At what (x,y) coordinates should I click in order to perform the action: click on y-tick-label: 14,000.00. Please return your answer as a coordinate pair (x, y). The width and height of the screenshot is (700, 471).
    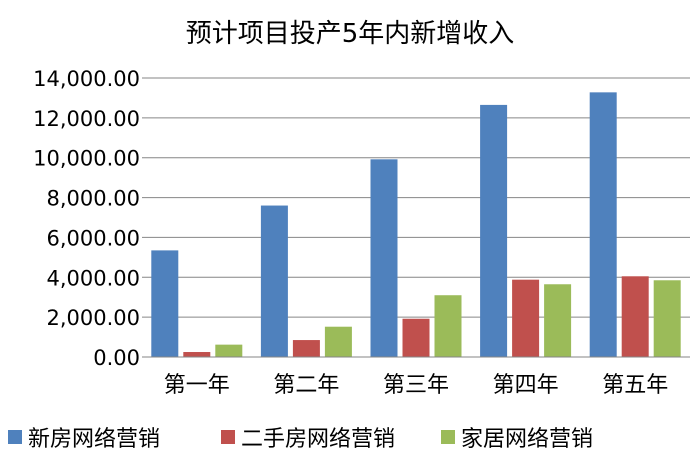
    Looking at the image, I should click on (86, 79).